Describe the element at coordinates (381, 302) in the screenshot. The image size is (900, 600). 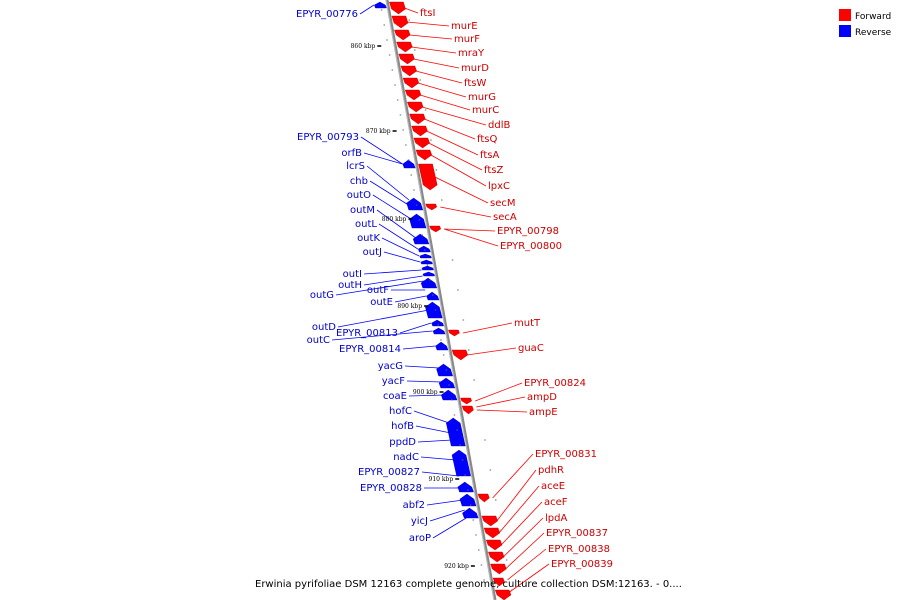
I see `gene-label-oute: outE` at that location.